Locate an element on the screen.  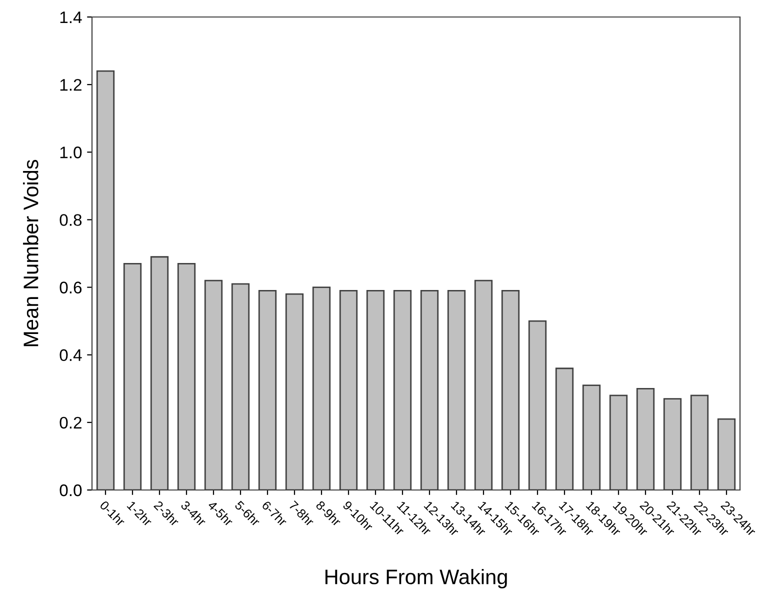
y-tick-label: 0.0 is located at coordinates (71, 490).